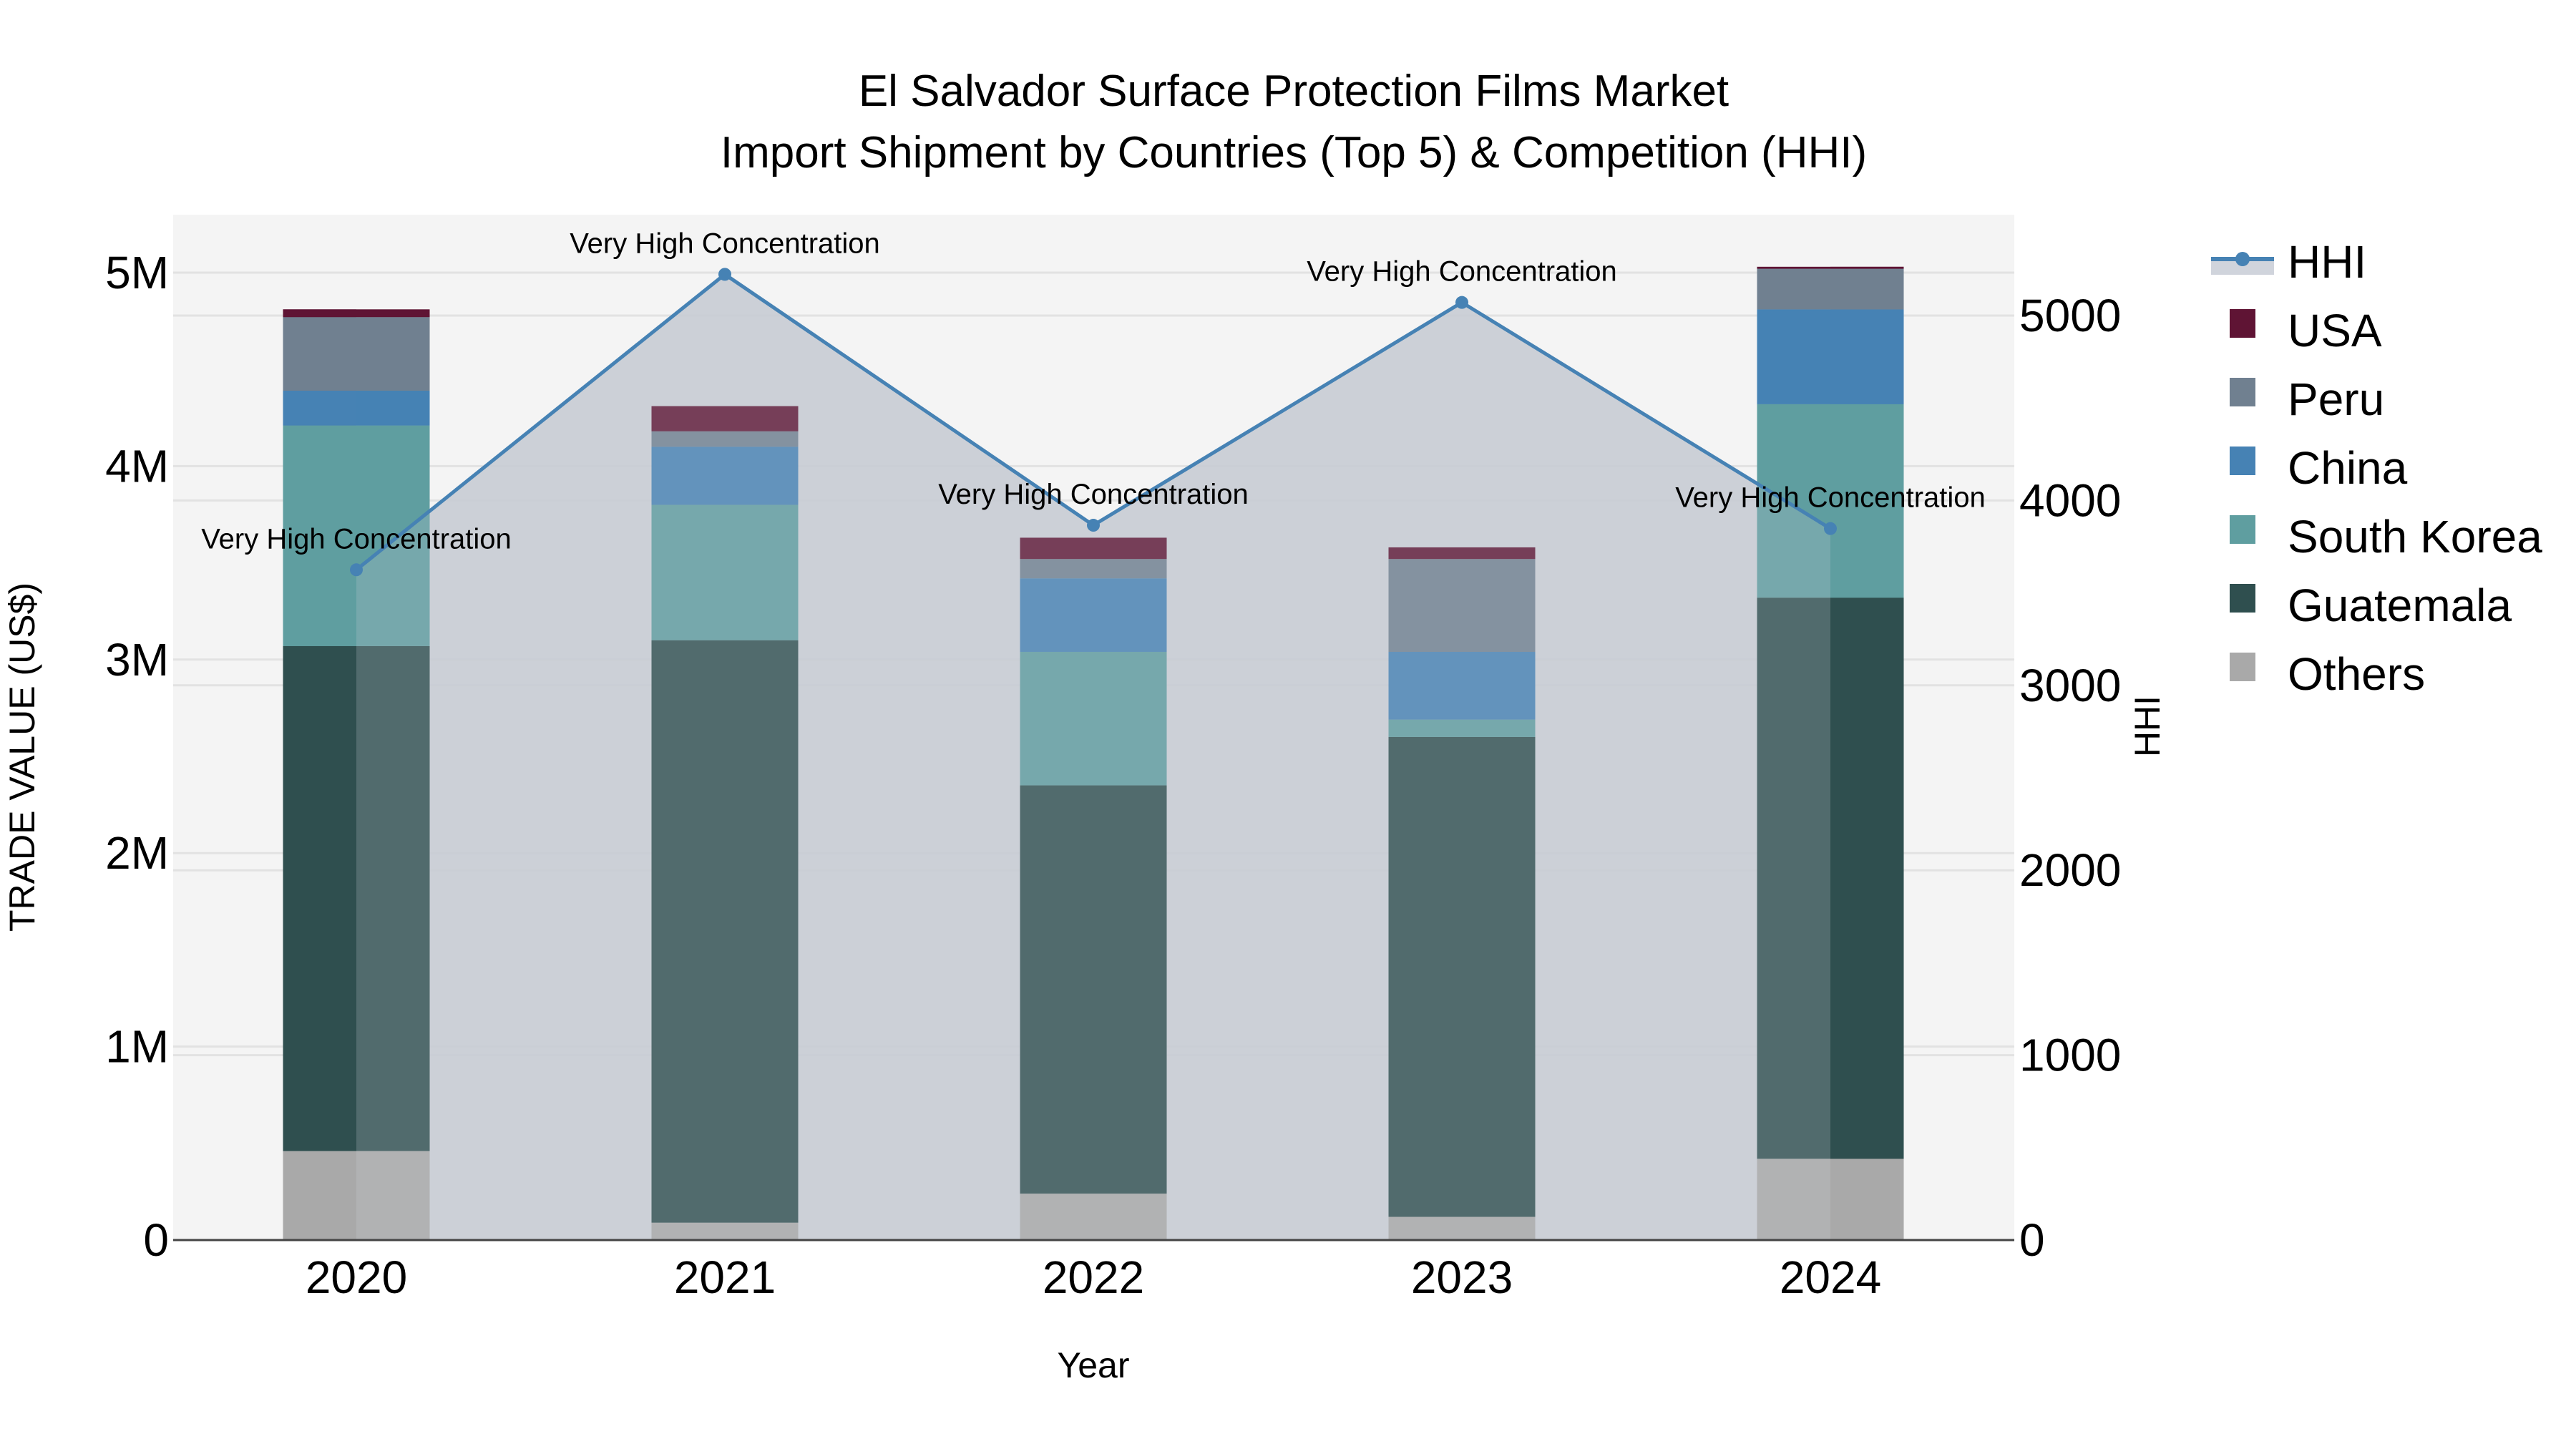  Describe the element at coordinates (2242, 259) in the screenshot. I see `legend-marker-icon` at that location.